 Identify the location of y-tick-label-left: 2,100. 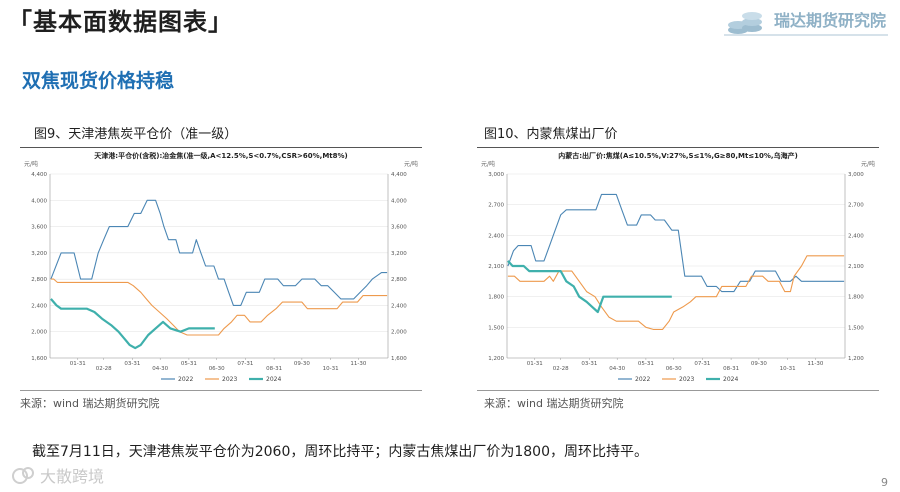
(496, 267).